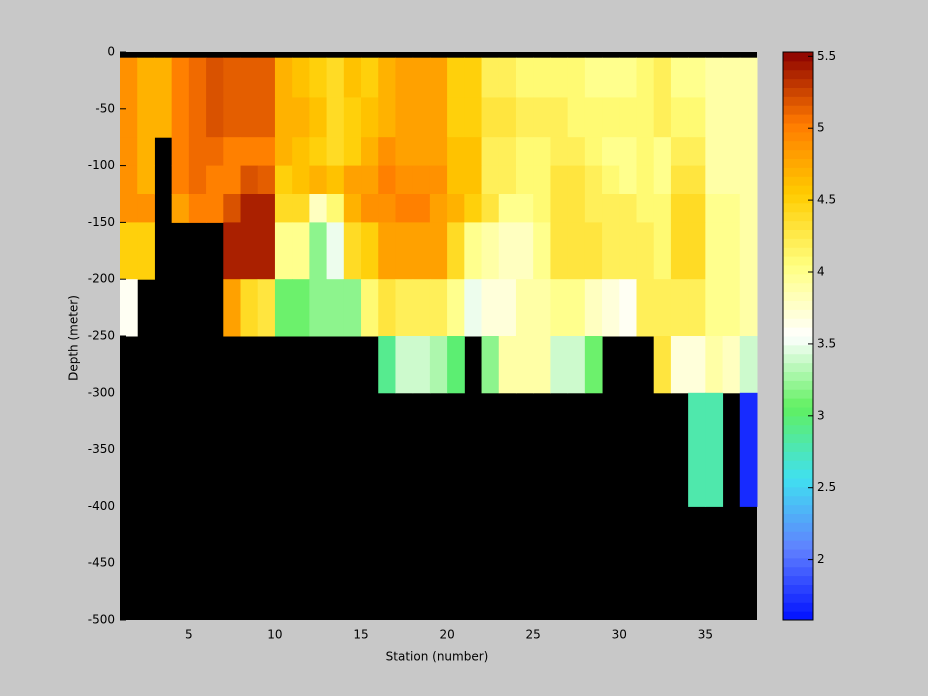 Image resolution: width=928 pixels, height=696 pixels. I want to click on y-tick-label: -50, so click(105, 108).